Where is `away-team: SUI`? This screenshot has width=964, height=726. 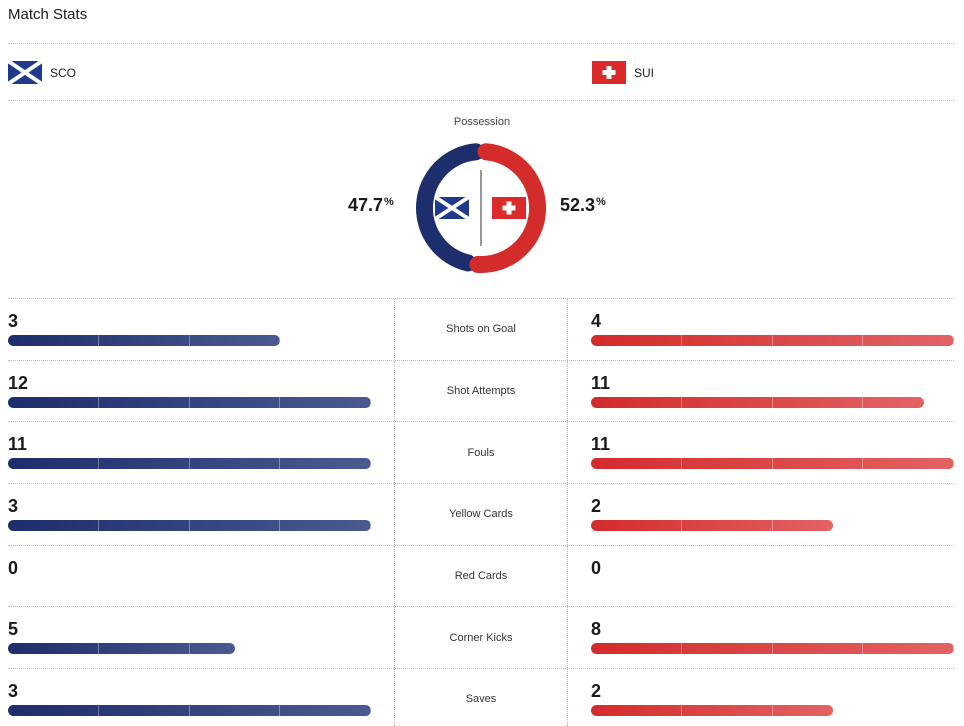
away-team: SUI is located at coordinates (623, 72).